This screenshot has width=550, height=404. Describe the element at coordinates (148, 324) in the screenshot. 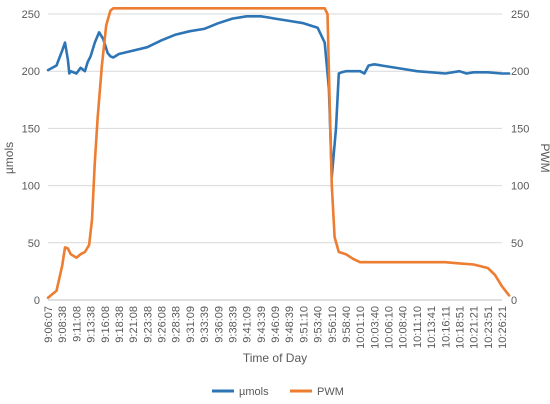

I see `x-tick-label: 9:23:38` at that location.